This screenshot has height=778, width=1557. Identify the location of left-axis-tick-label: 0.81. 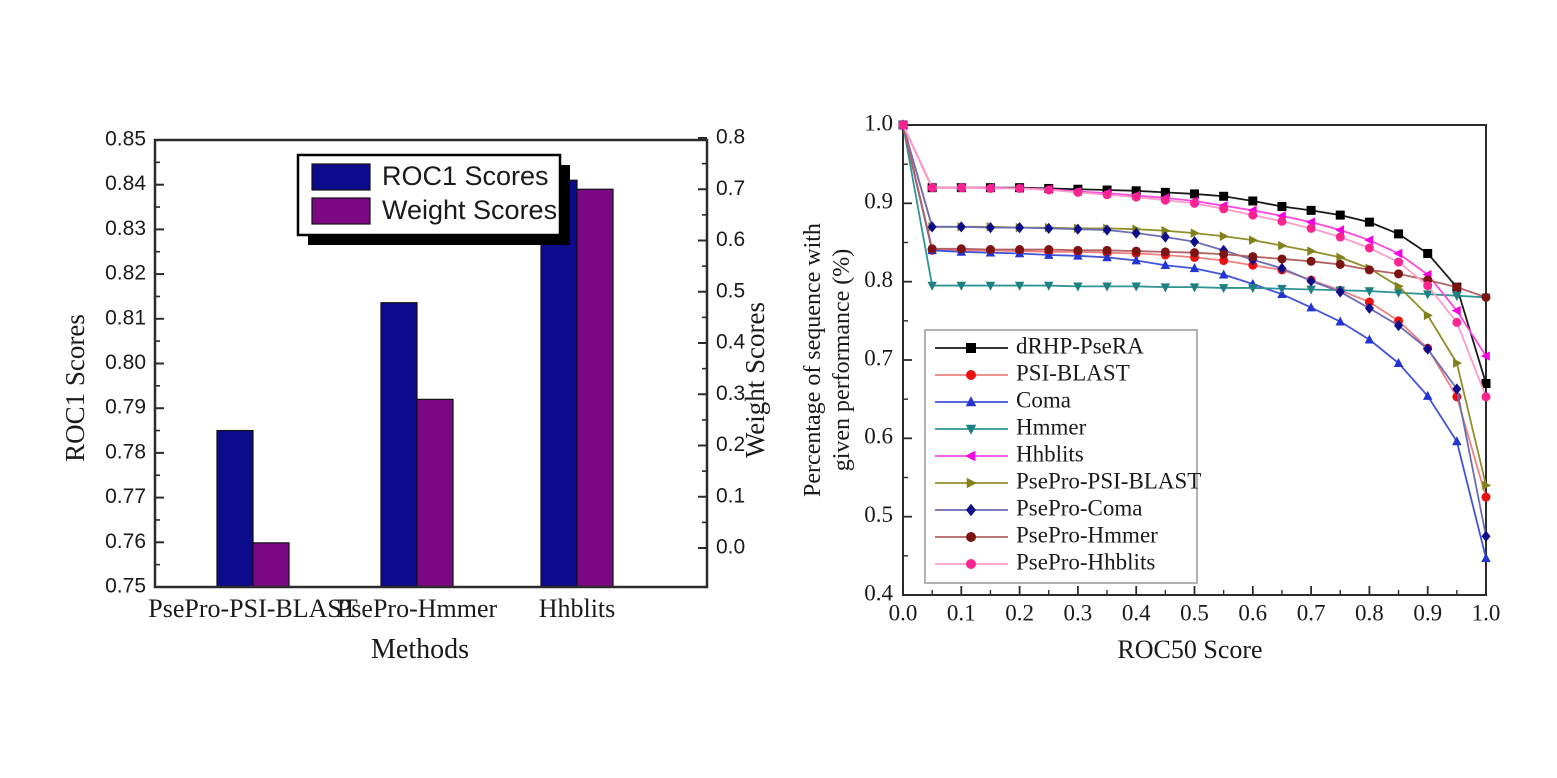
(125, 317).